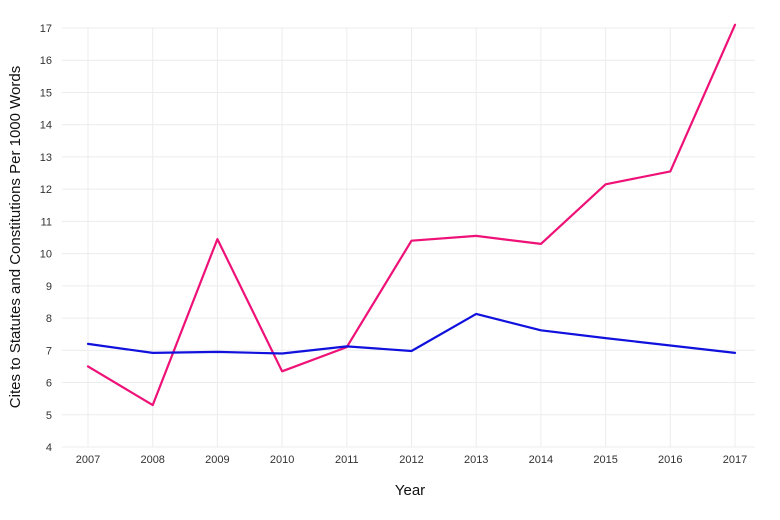  I want to click on x-tick-label: 2008, so click(152, 460).